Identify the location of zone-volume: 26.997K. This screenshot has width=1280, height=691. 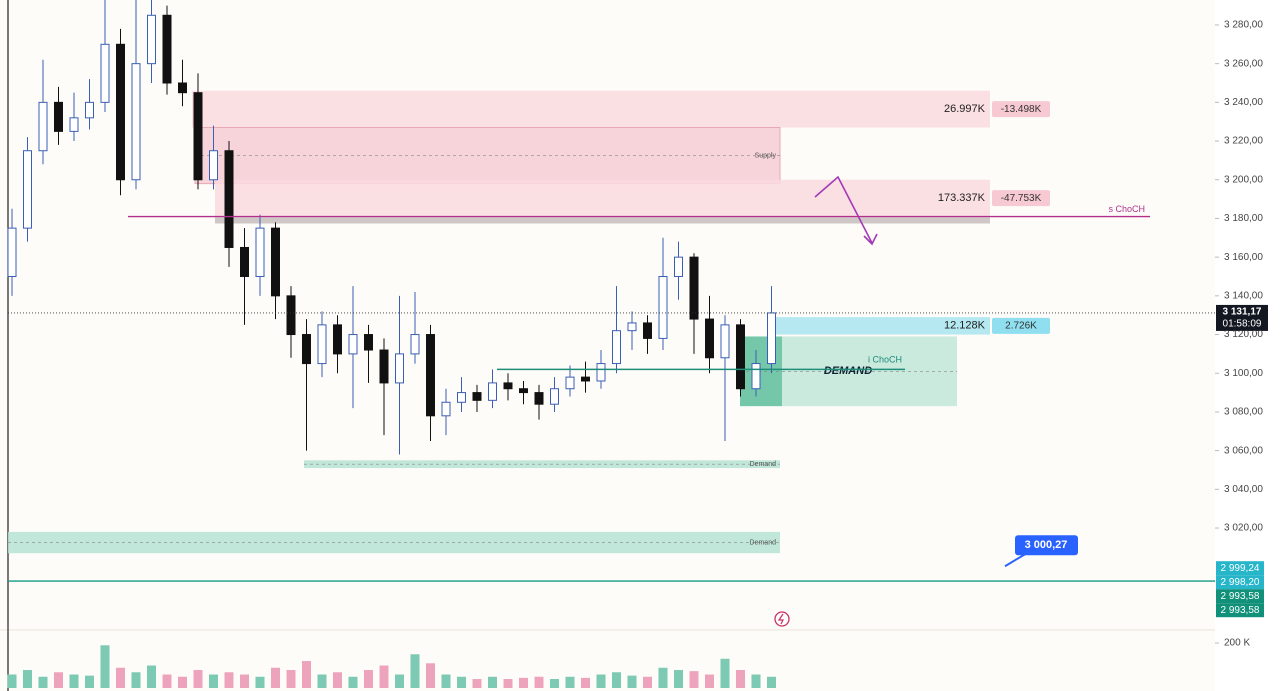
(965, 109).